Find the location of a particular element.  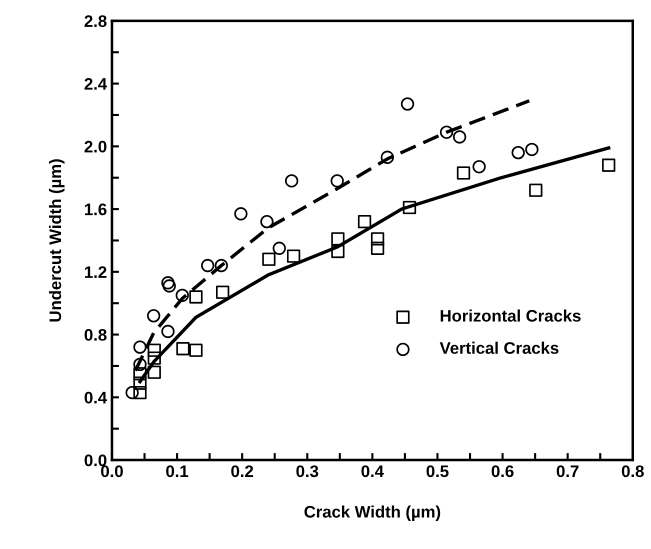

y-tick-label: 1.6 is located at coordinates (95, 209).